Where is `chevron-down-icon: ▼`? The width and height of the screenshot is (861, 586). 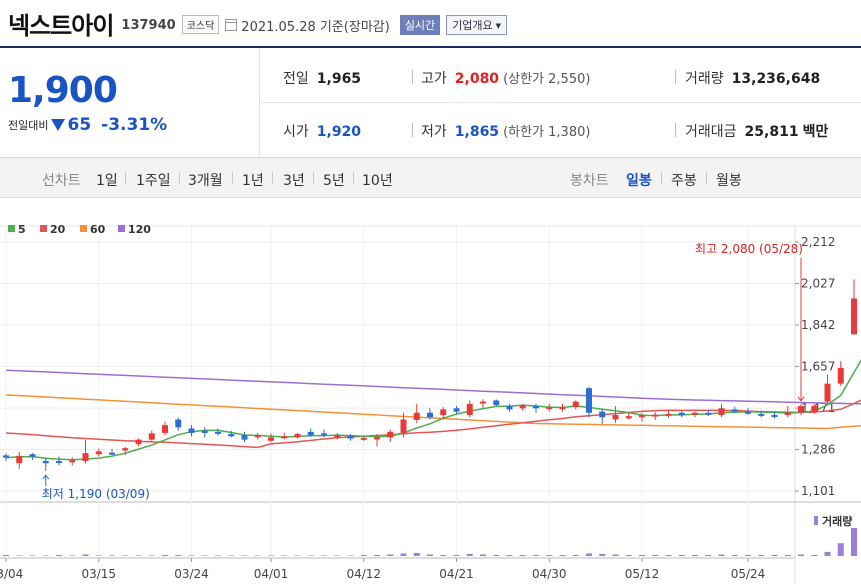
chevron-down-icon: ▼ is located at coordinates (498, 25).